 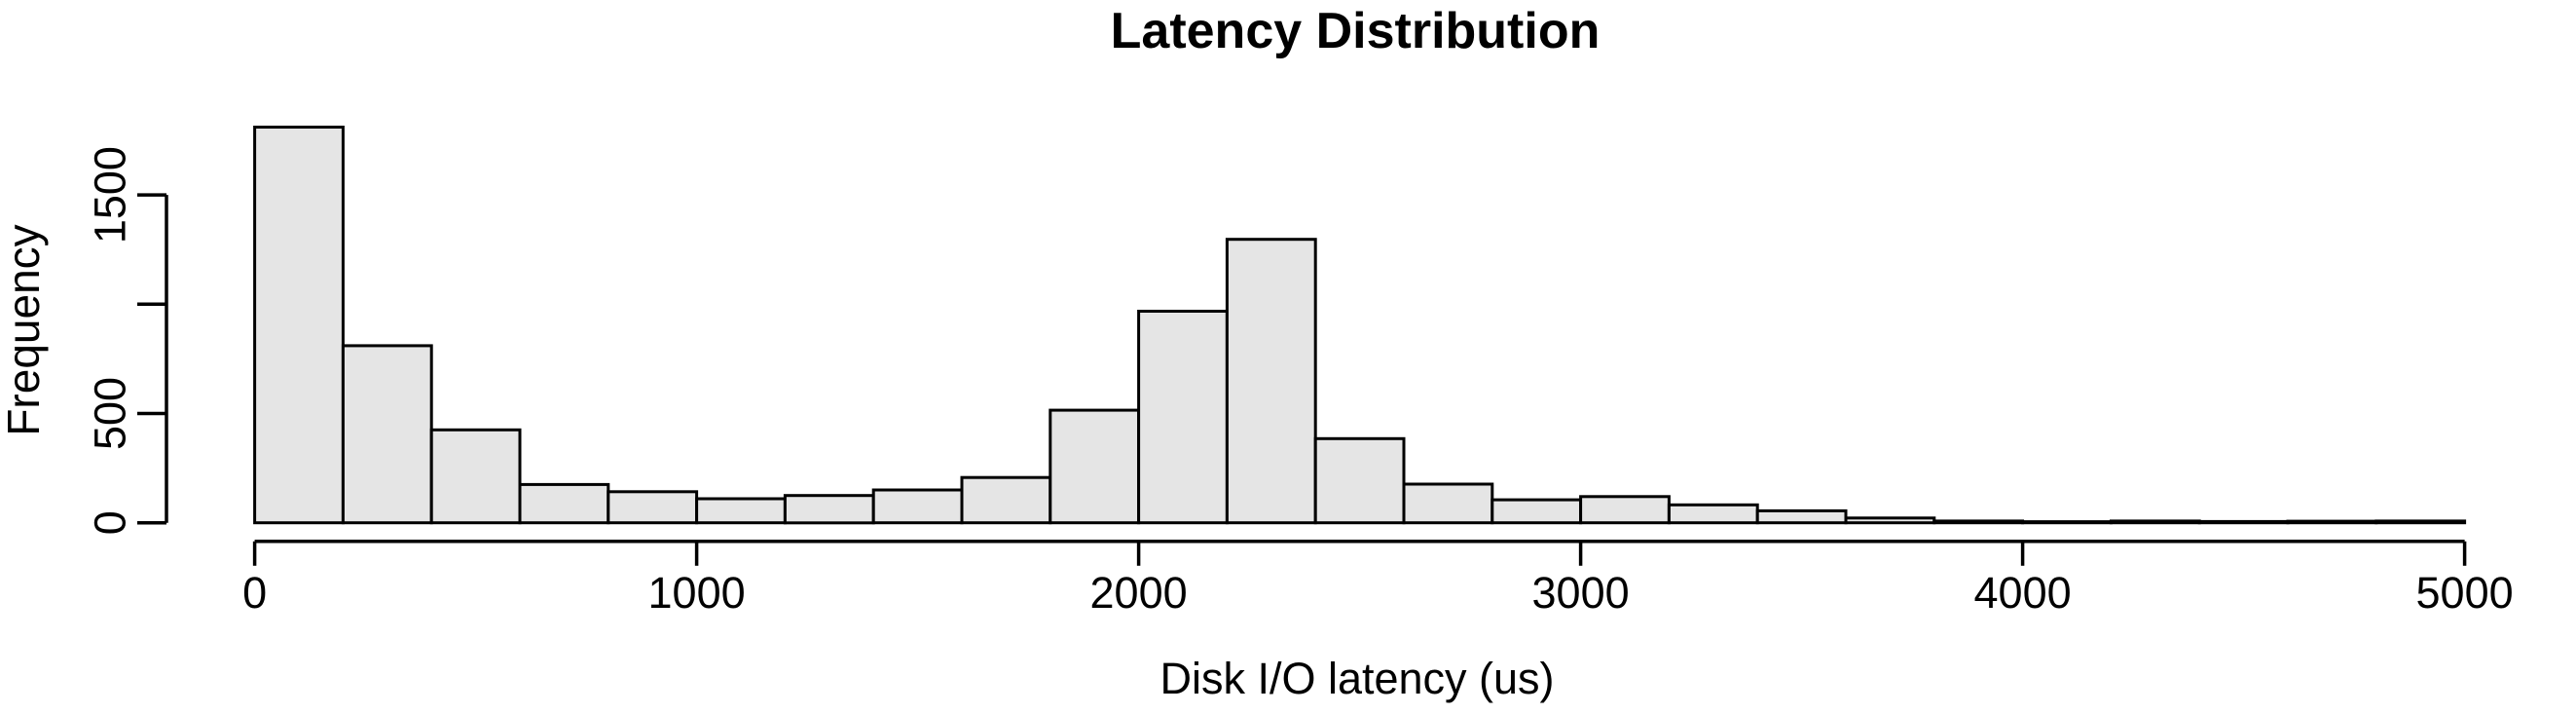 I want to click on y-axis: 0 500 1500, so click(x=127, y=340).